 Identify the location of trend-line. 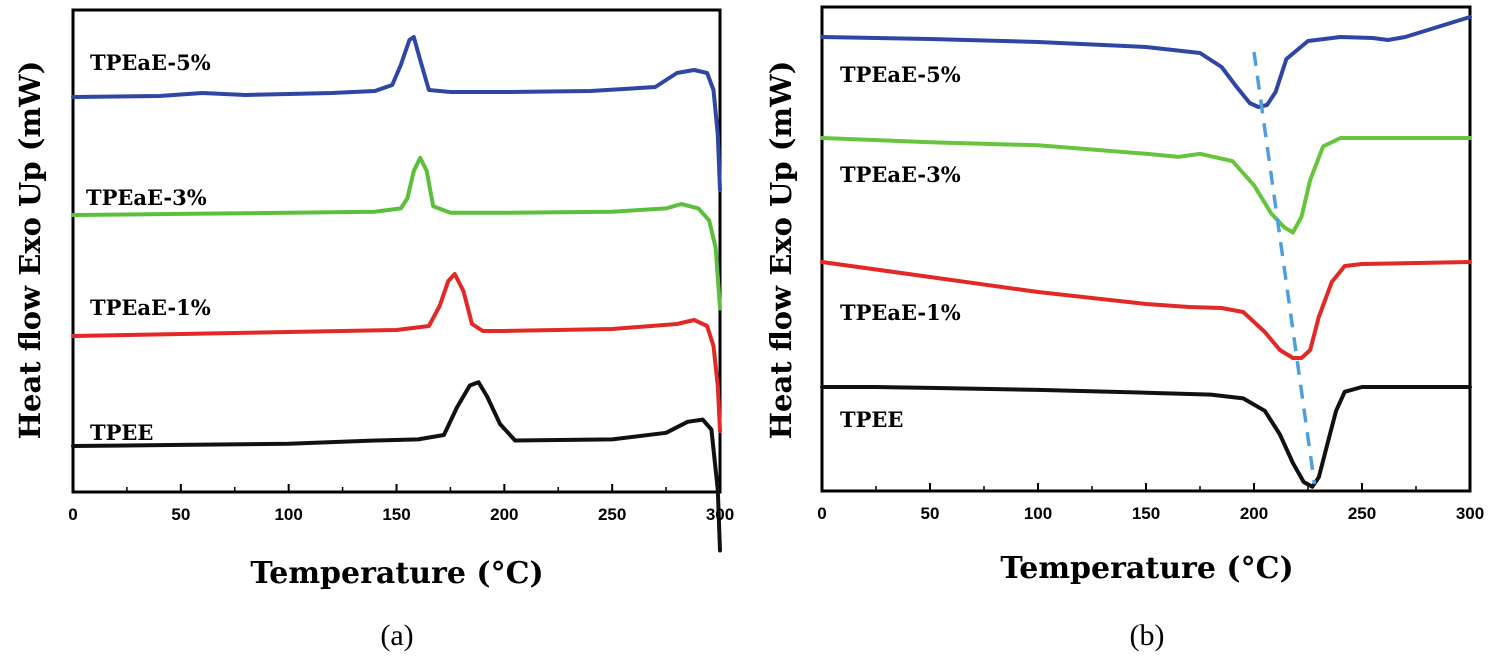
(1284, 268).